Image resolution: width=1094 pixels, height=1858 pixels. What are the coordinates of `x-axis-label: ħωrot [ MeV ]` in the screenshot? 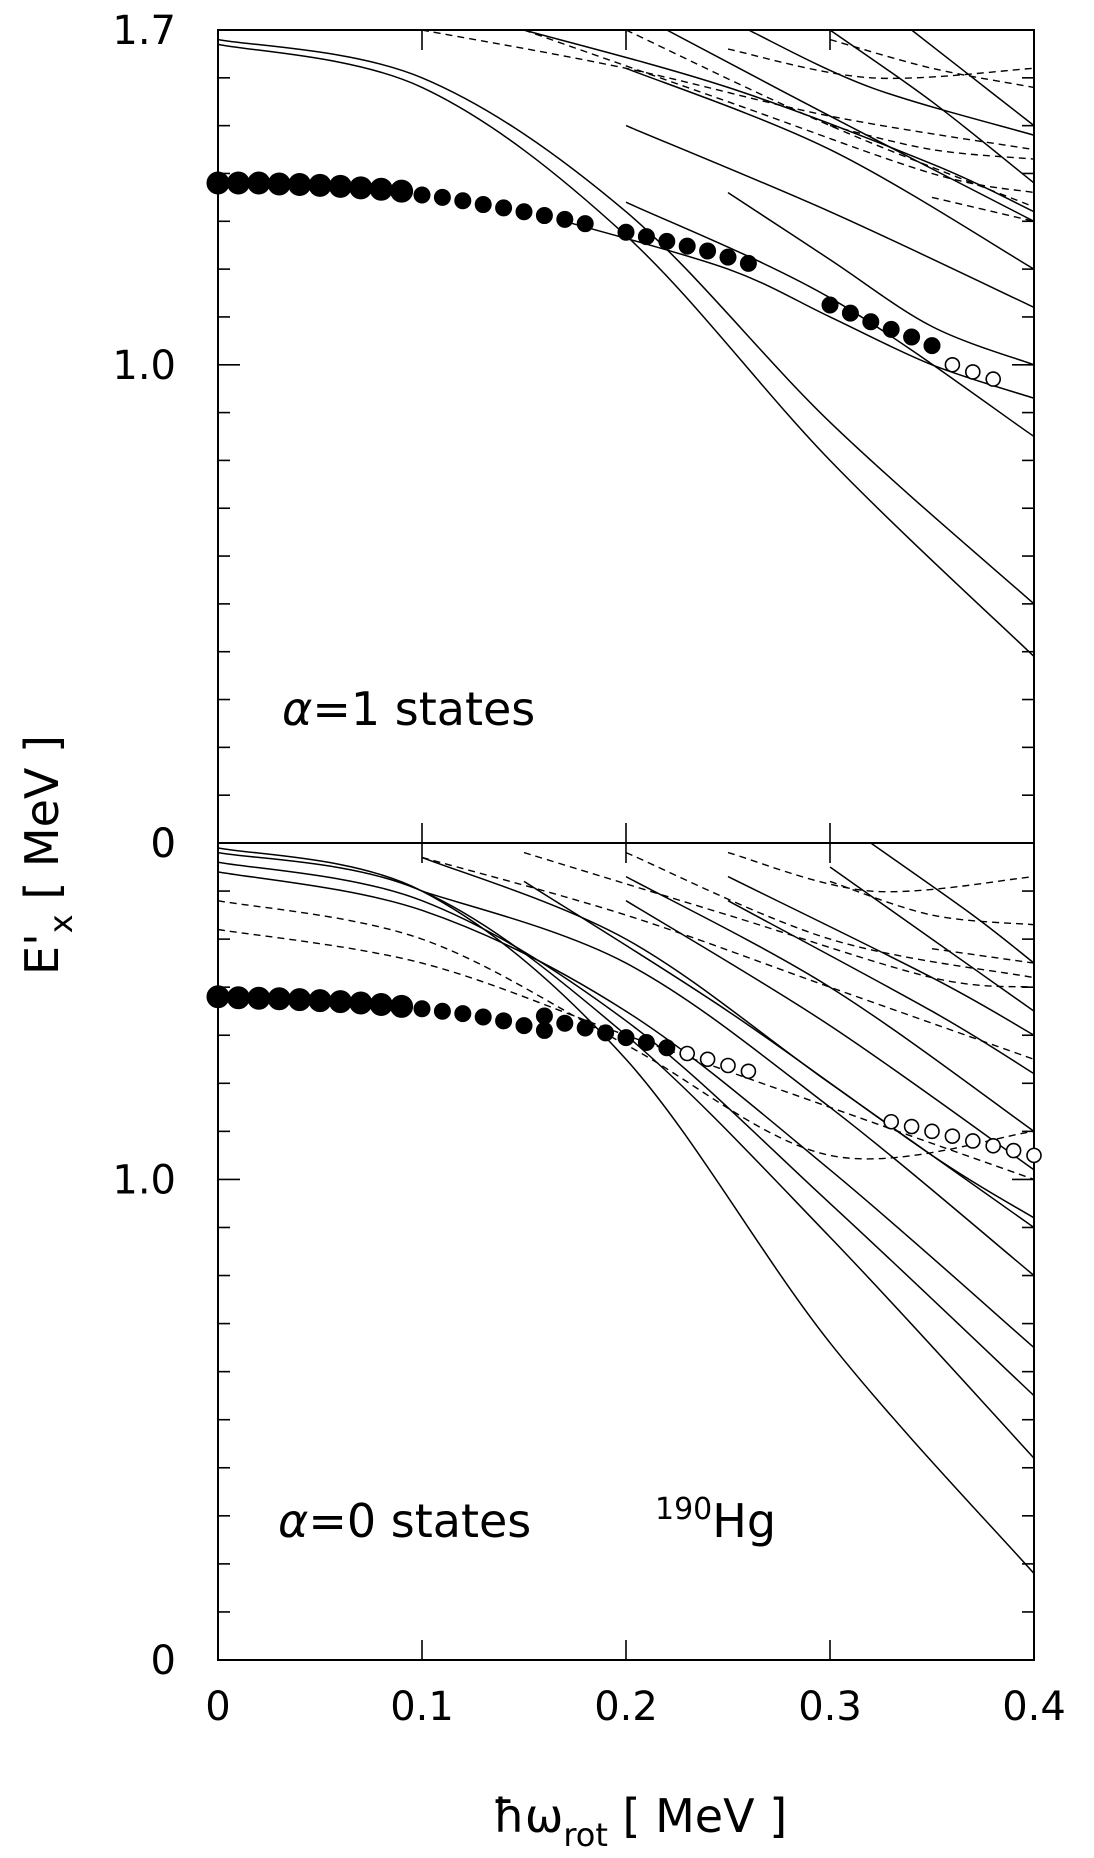 It's located at (640, 1821).